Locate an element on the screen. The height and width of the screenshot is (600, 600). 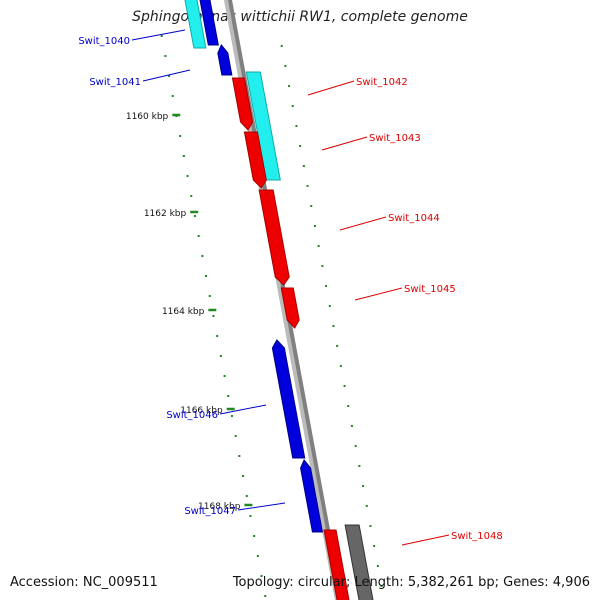
gene-label: Swit_1044 is located at coordinates (414, 218).